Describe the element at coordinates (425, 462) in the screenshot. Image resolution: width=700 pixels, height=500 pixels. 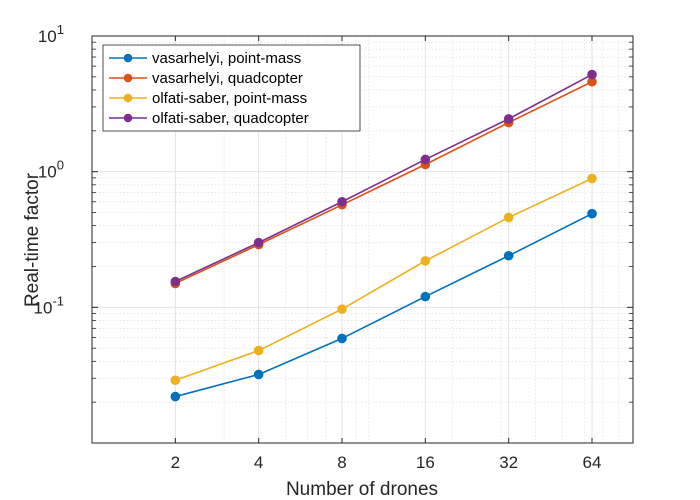
I see `x-tick-label: 16` at that location.